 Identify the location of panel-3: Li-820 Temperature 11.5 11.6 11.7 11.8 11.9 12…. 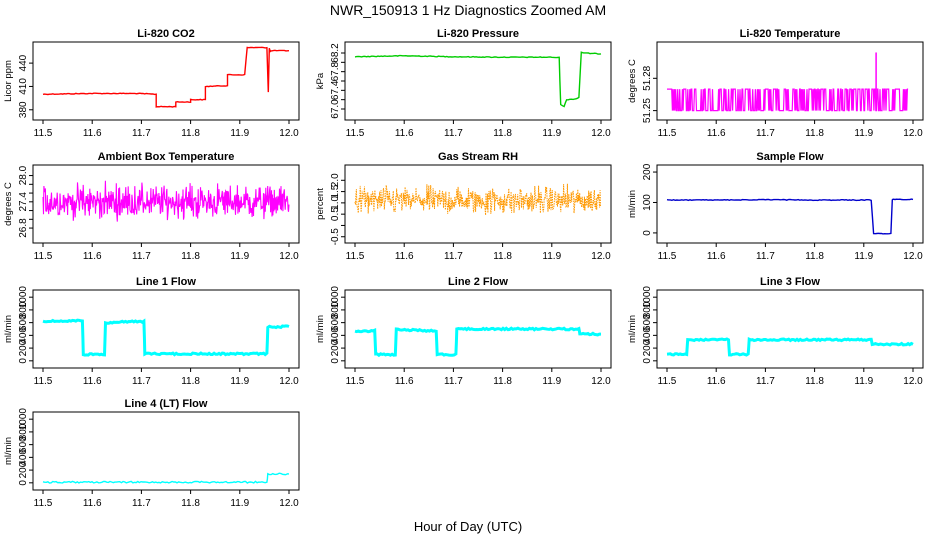
(775, 83).